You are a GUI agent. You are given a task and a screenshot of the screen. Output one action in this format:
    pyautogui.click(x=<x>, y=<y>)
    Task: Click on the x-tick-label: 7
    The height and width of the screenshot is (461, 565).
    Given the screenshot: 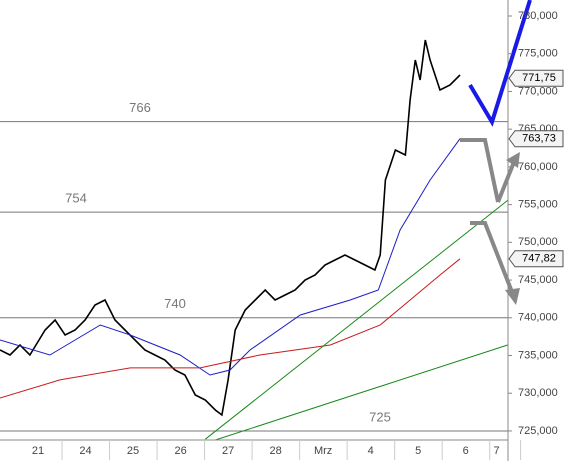 What is the action you would take?
    pyautogui.click(x=497, y=451)
    